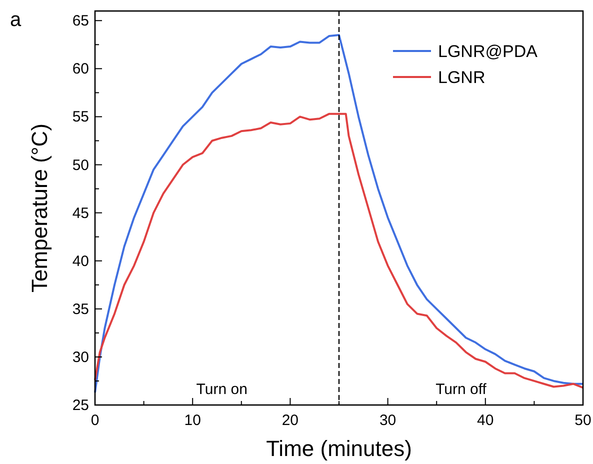 The width and height of the screenshot is (593, 464). I want to click on y-tick-label: 45, so click(80, 213).